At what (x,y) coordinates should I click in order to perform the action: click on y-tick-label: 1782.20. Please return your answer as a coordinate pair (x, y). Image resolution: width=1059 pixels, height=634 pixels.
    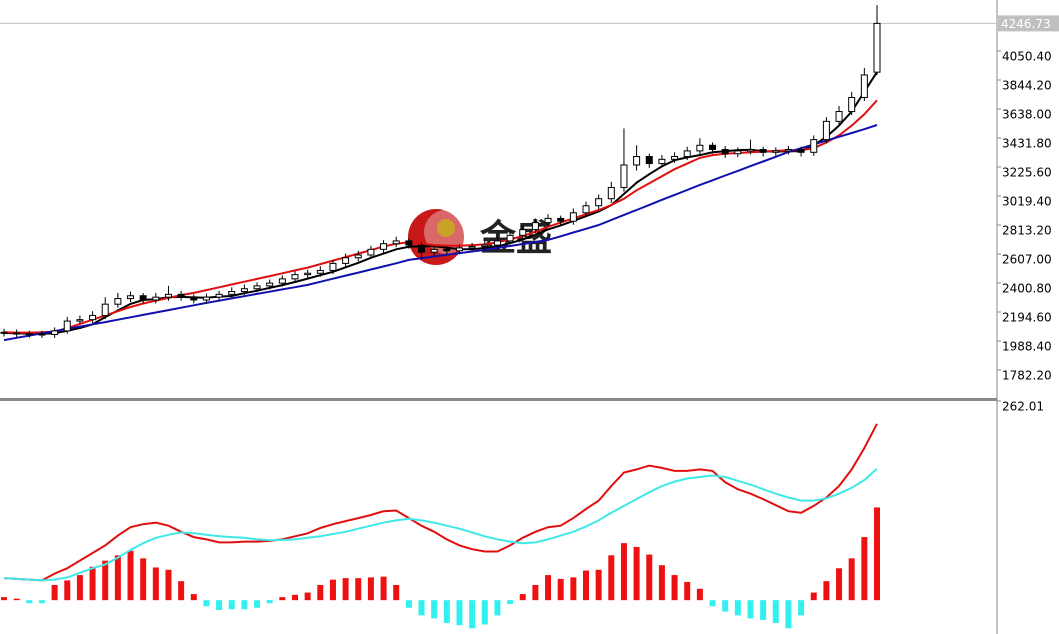
    Looking at the image, I should click on (1027, 375).